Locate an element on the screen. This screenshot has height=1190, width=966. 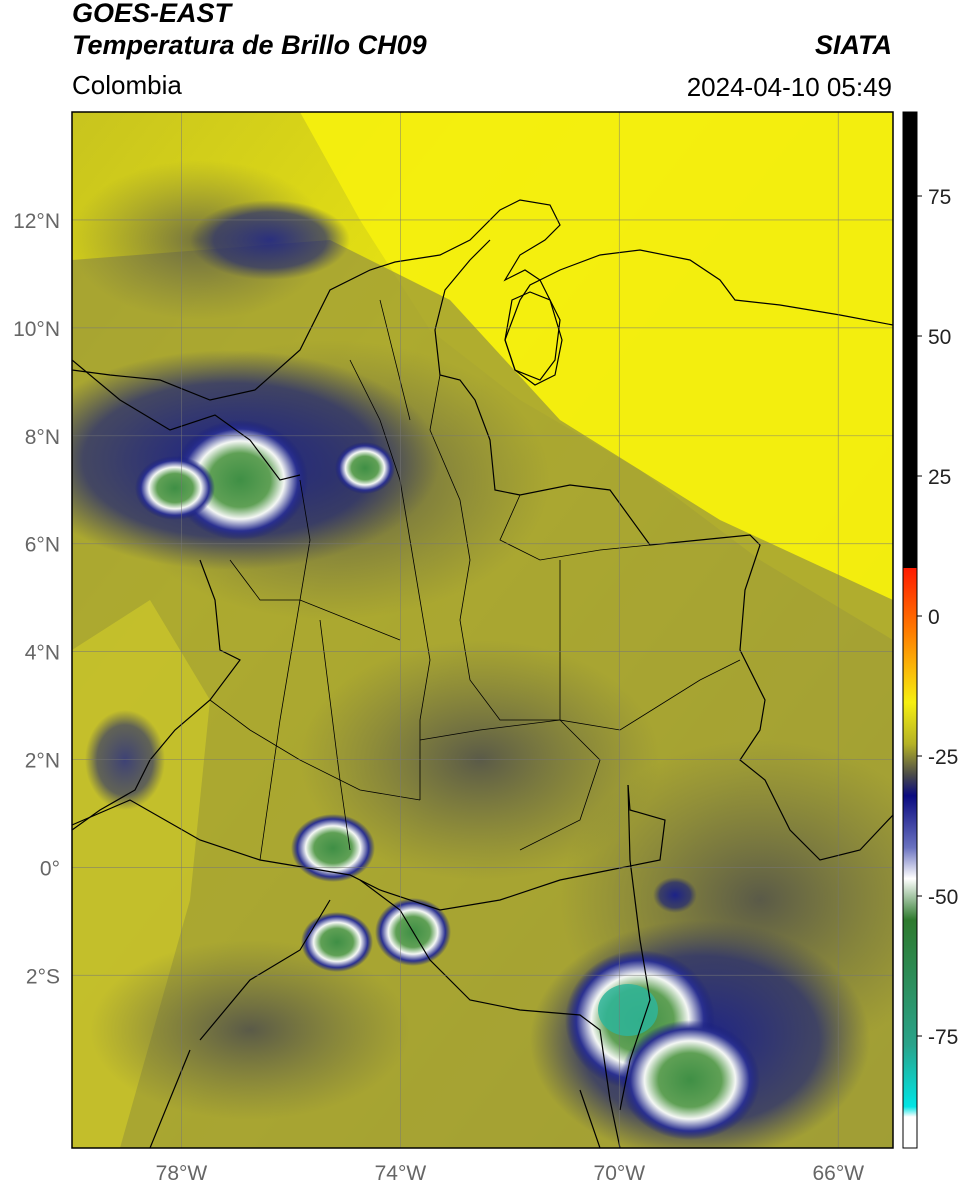
colorbar-frame is located at coordinates (910, 630).